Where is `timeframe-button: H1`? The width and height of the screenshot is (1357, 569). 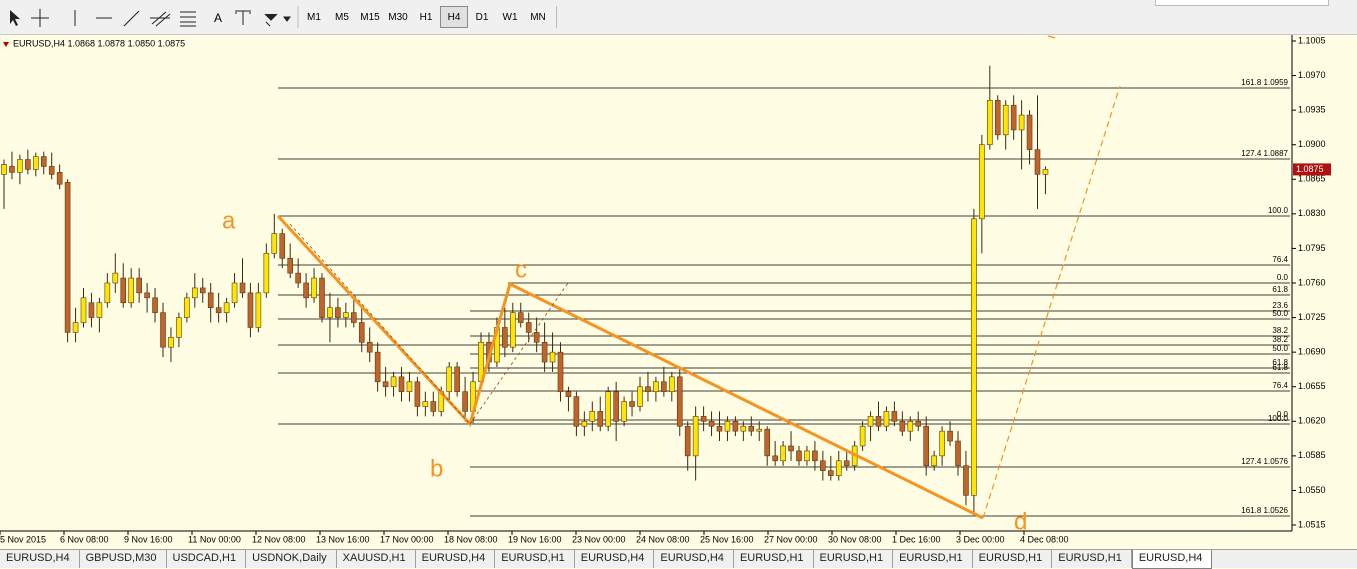 timeframe-button: H1 is located at coordinates (426, 17).